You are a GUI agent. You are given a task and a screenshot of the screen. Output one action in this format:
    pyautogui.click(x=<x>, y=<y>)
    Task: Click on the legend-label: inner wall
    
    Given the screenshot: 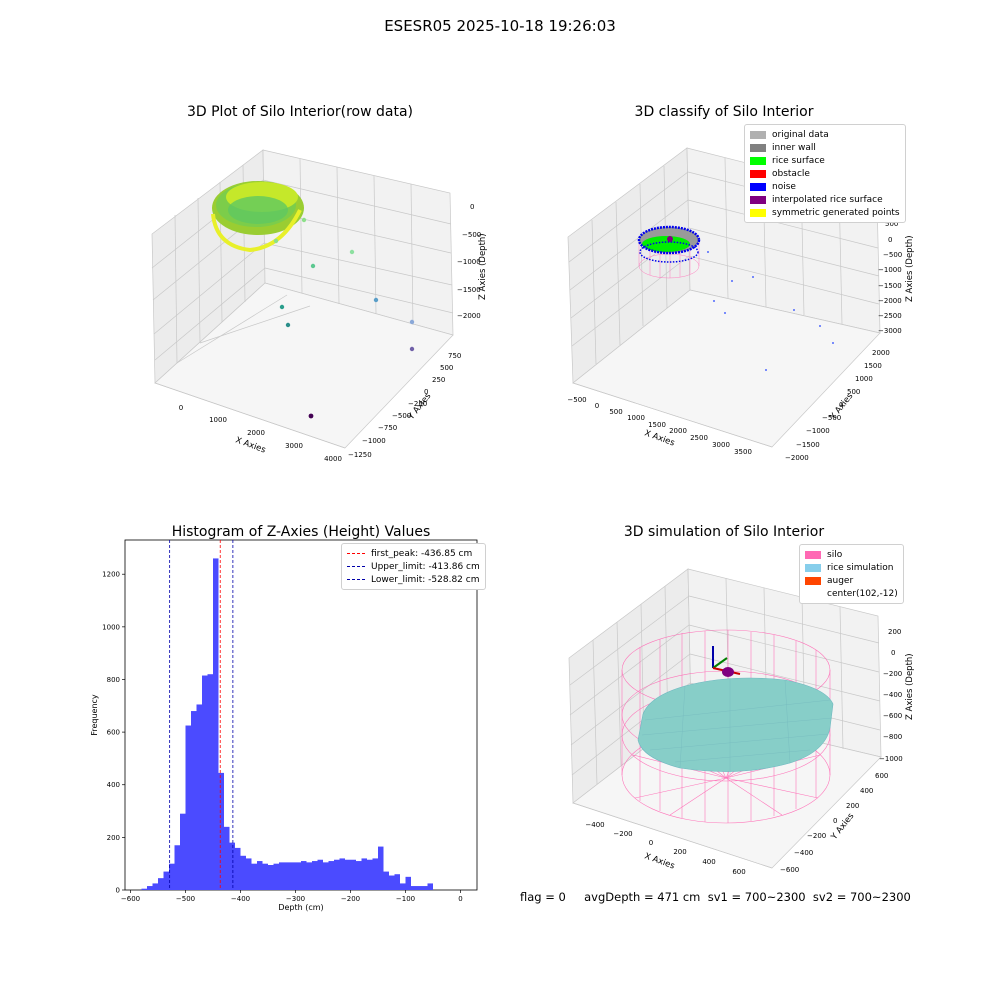 What is the action you would take?
    pyautogui.click(x=794, y=147)
    